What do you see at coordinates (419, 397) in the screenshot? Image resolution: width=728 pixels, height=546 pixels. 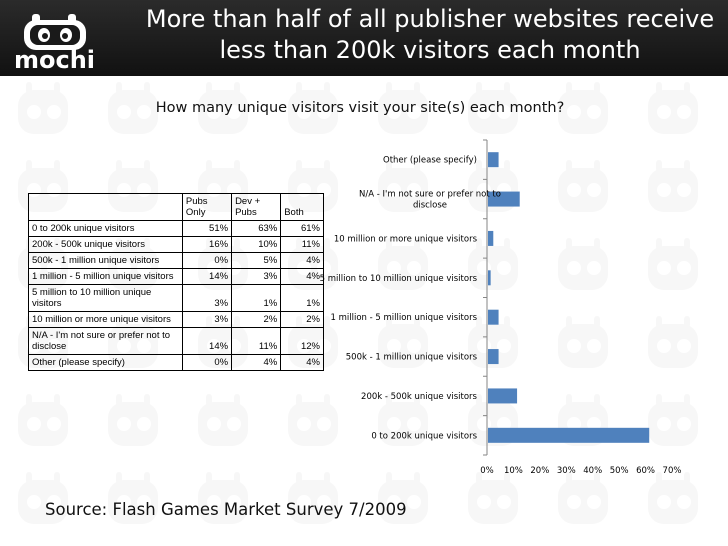 I see `category-label: 200k - 500k unique visitors` at bounding box center [419, 397].